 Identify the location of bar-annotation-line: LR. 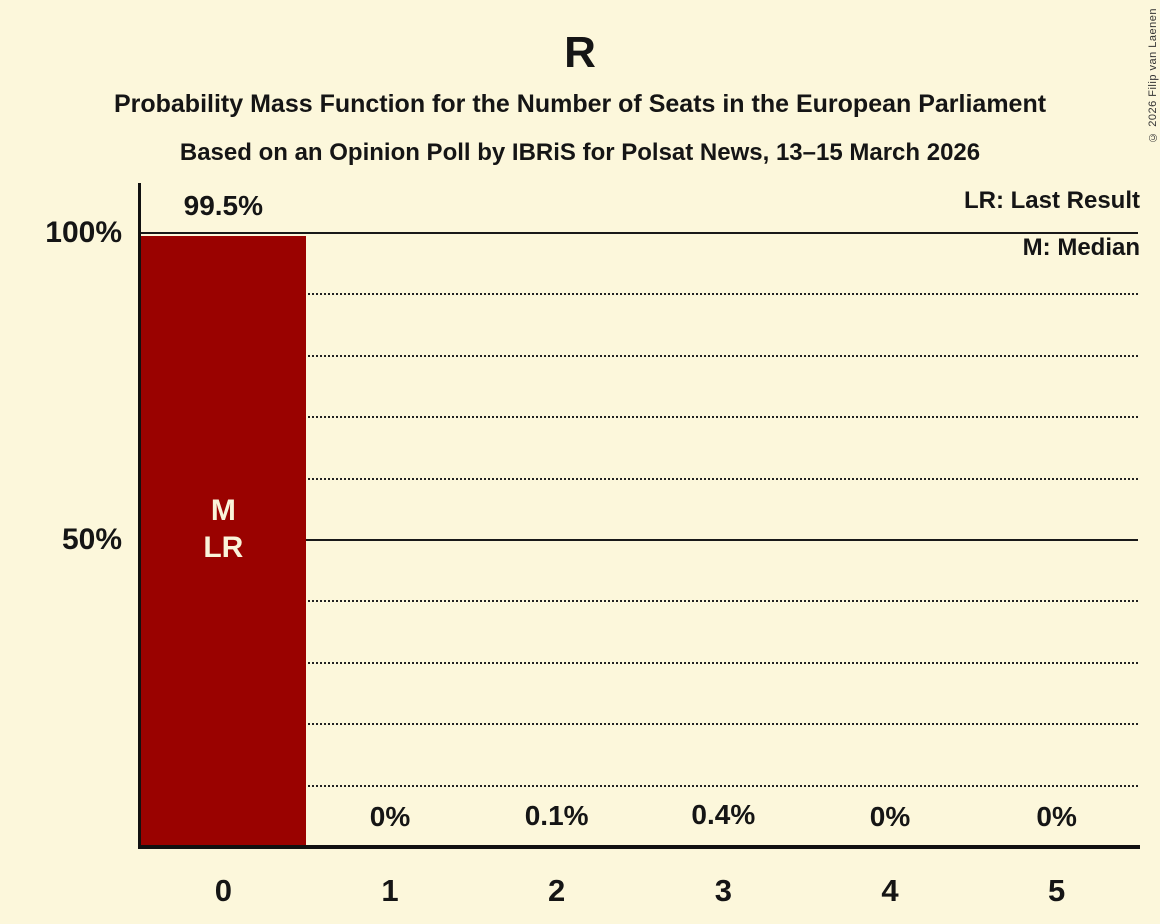
(223, 547).